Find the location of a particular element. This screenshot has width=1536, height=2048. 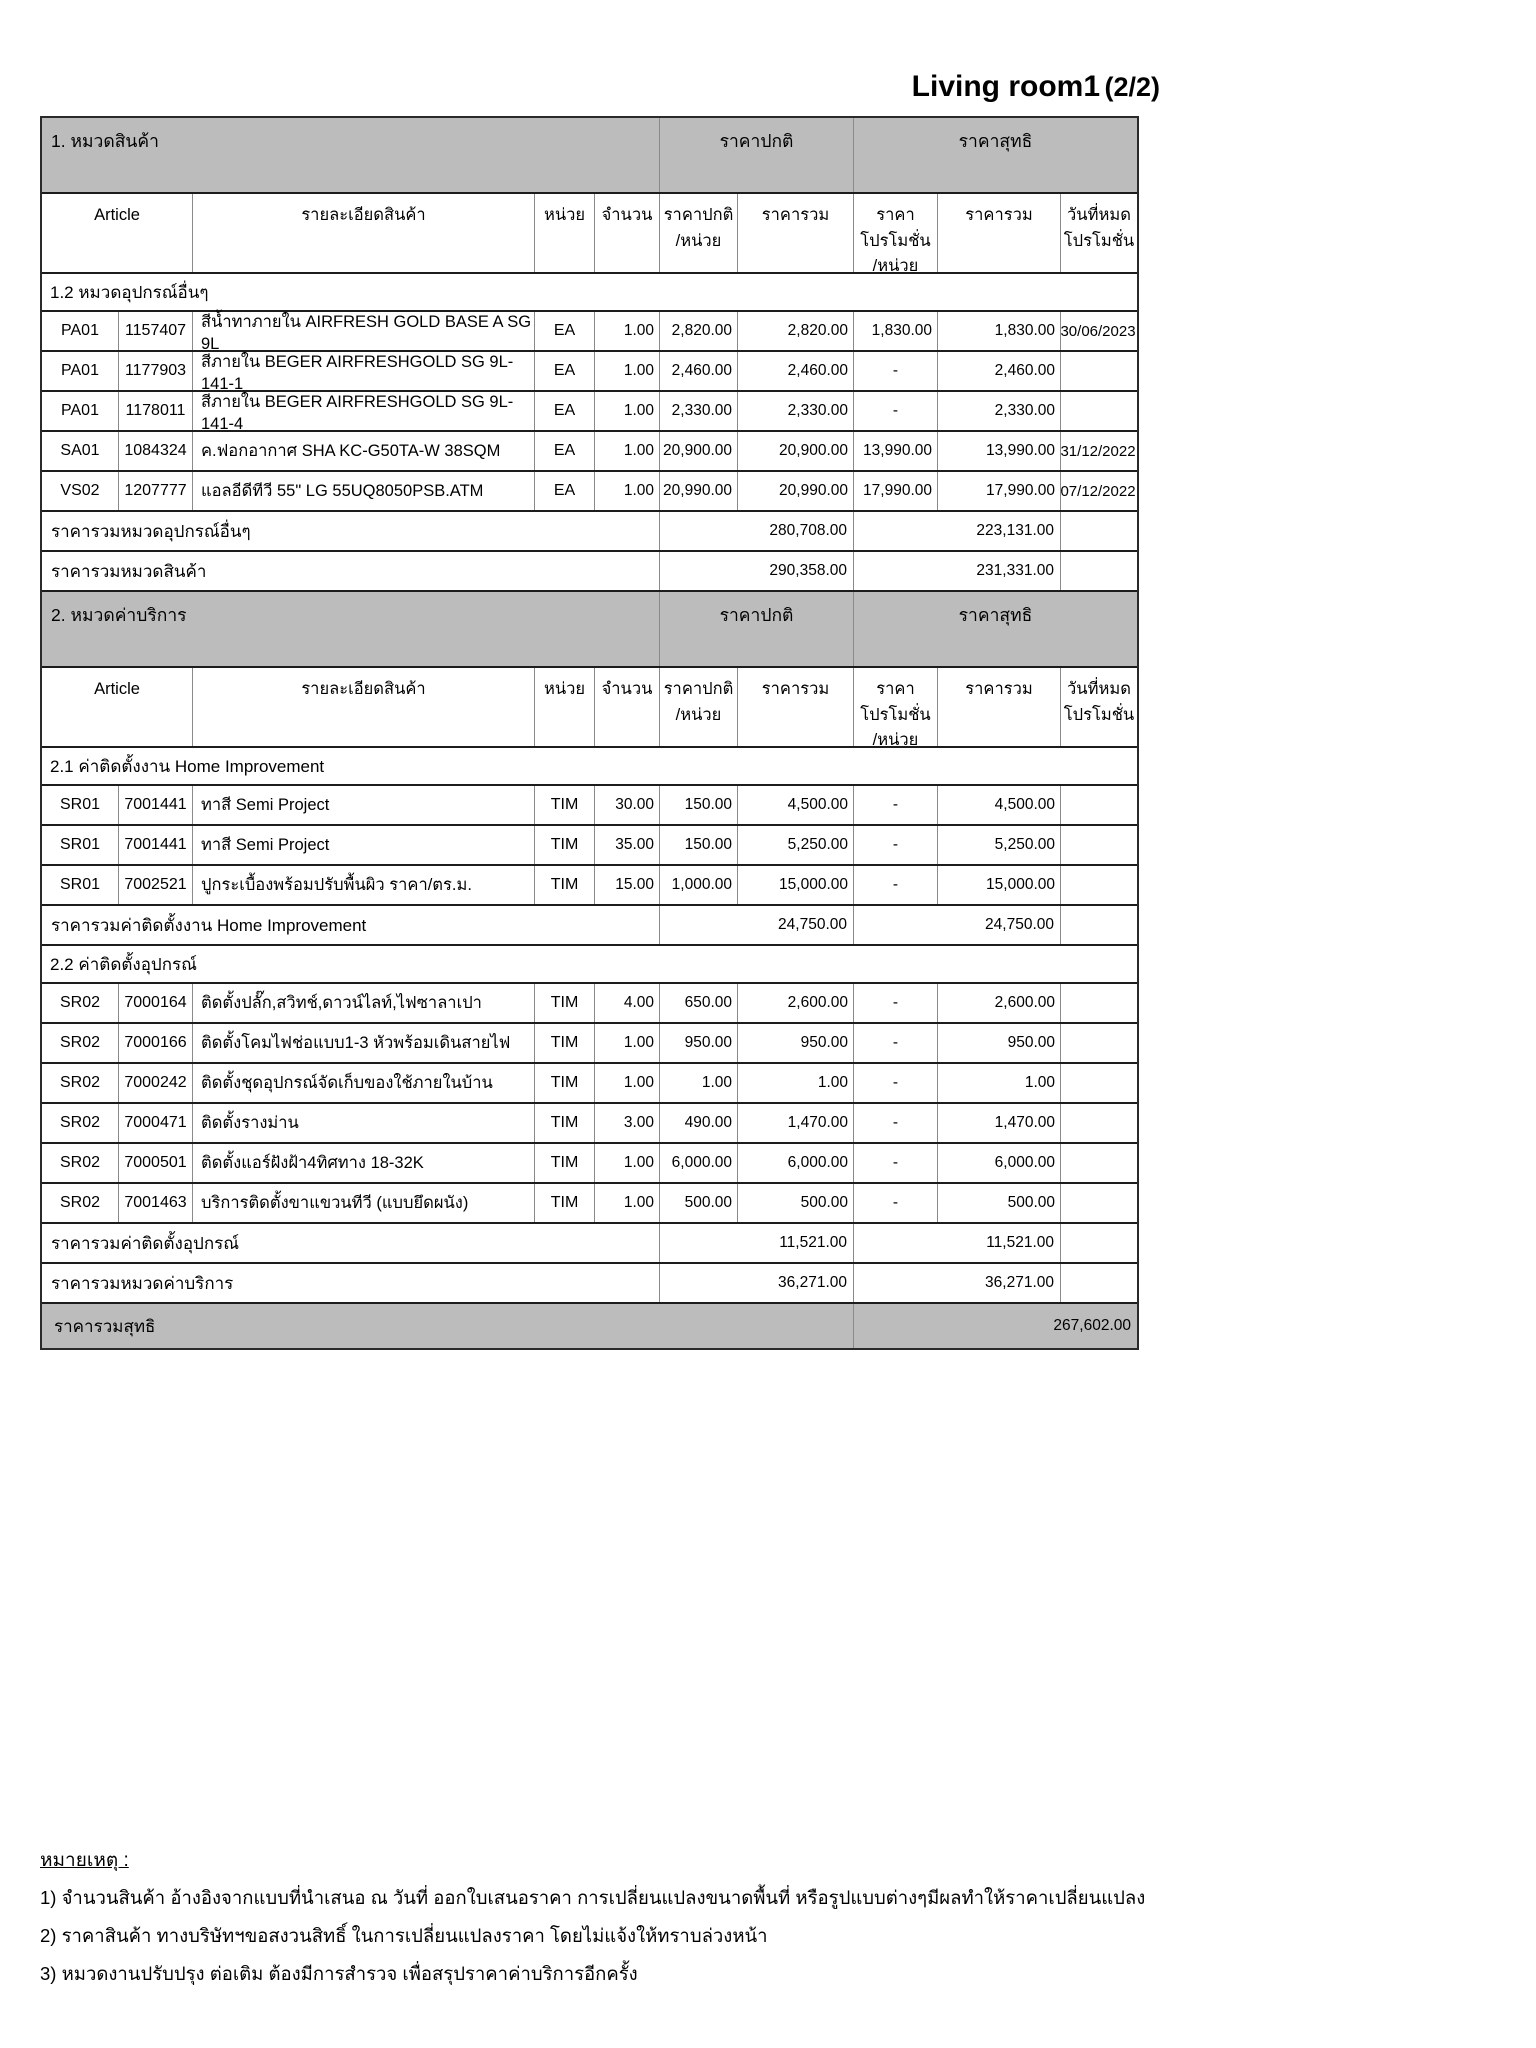

column-promo-unit-price: ราคา โปรโมชั่น /หน่วย is located at coordinates (895, 708).